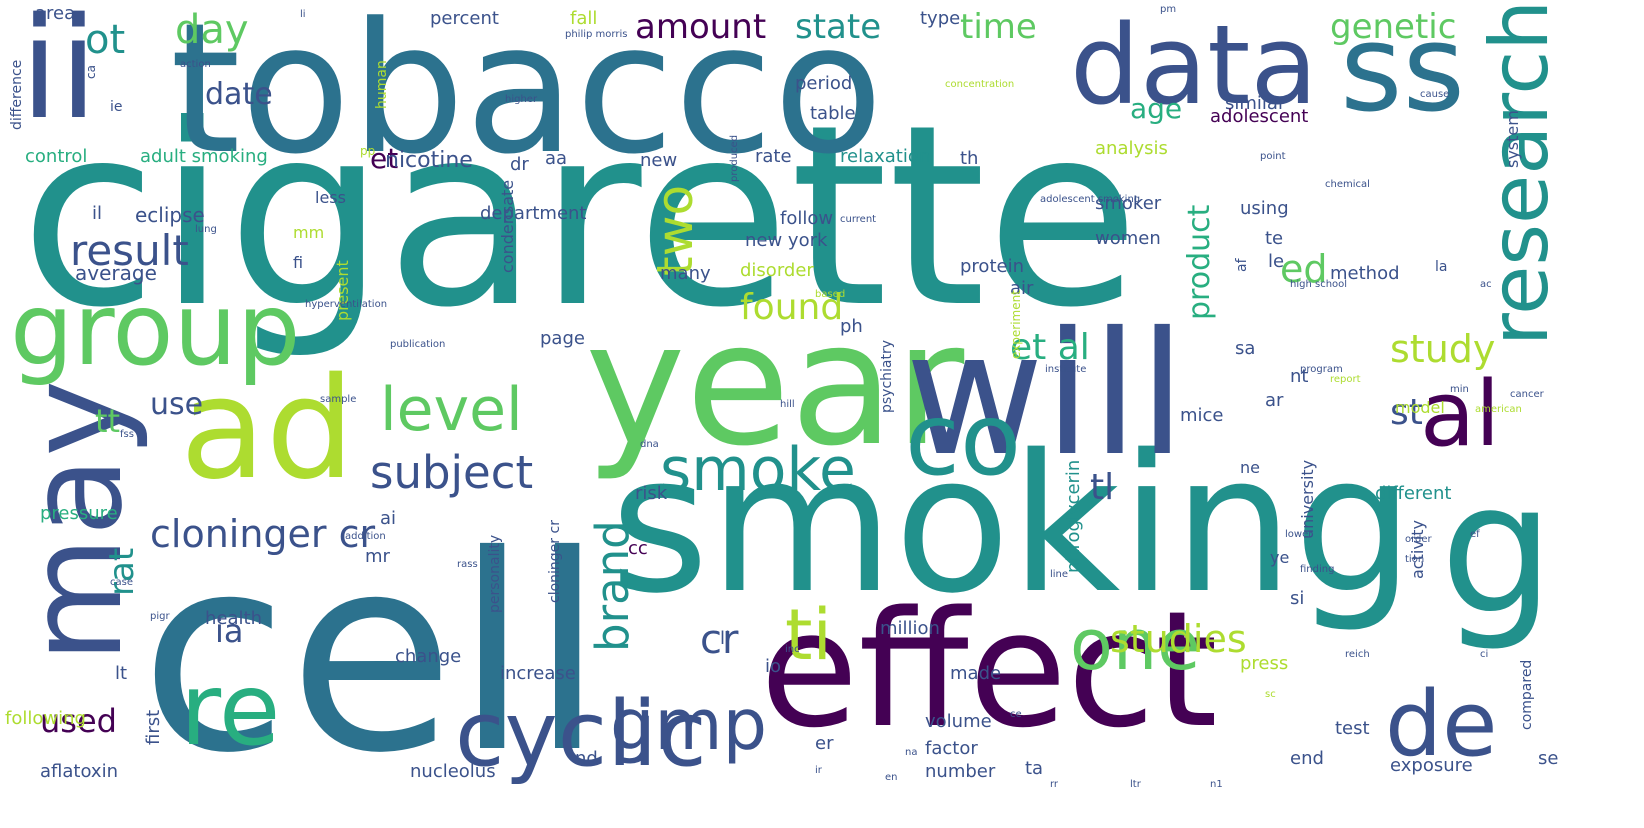 This screenshot has height=828, width=1644. Describe the element at coordinates (1418, 539) in the screenshot. I see `word-order: order` at that location.